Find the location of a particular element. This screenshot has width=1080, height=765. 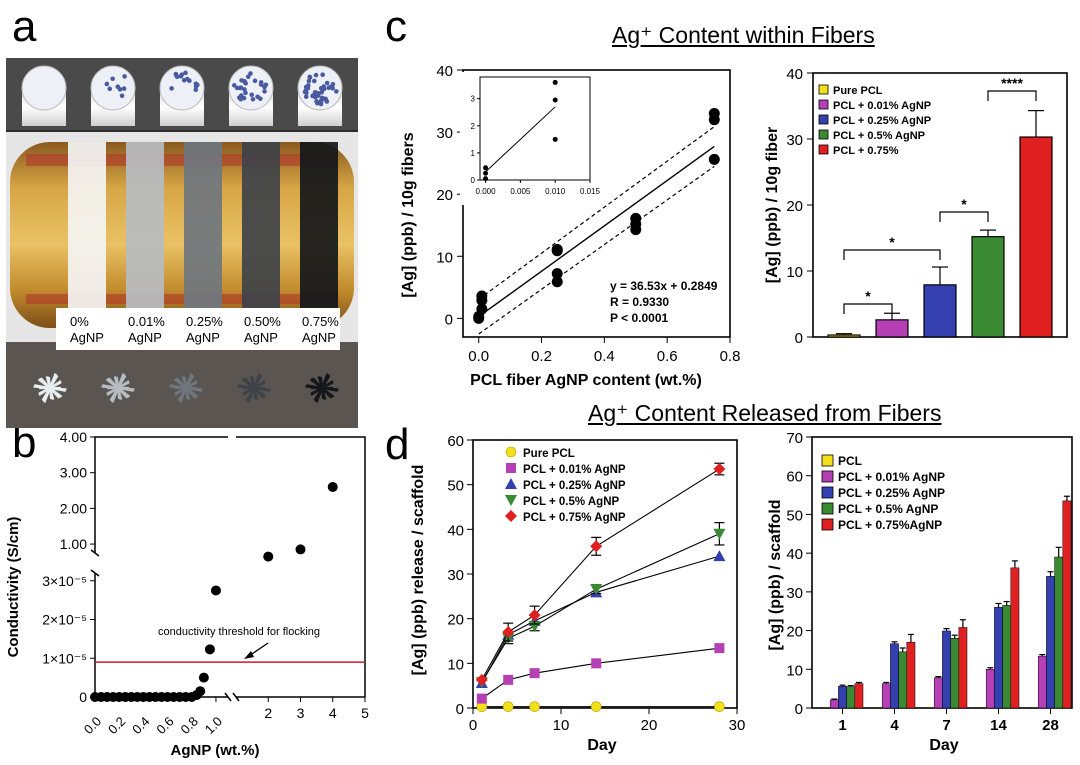

d2-legend-label: PCL + 0.01% AgNP is located at coordinates (891, 477).